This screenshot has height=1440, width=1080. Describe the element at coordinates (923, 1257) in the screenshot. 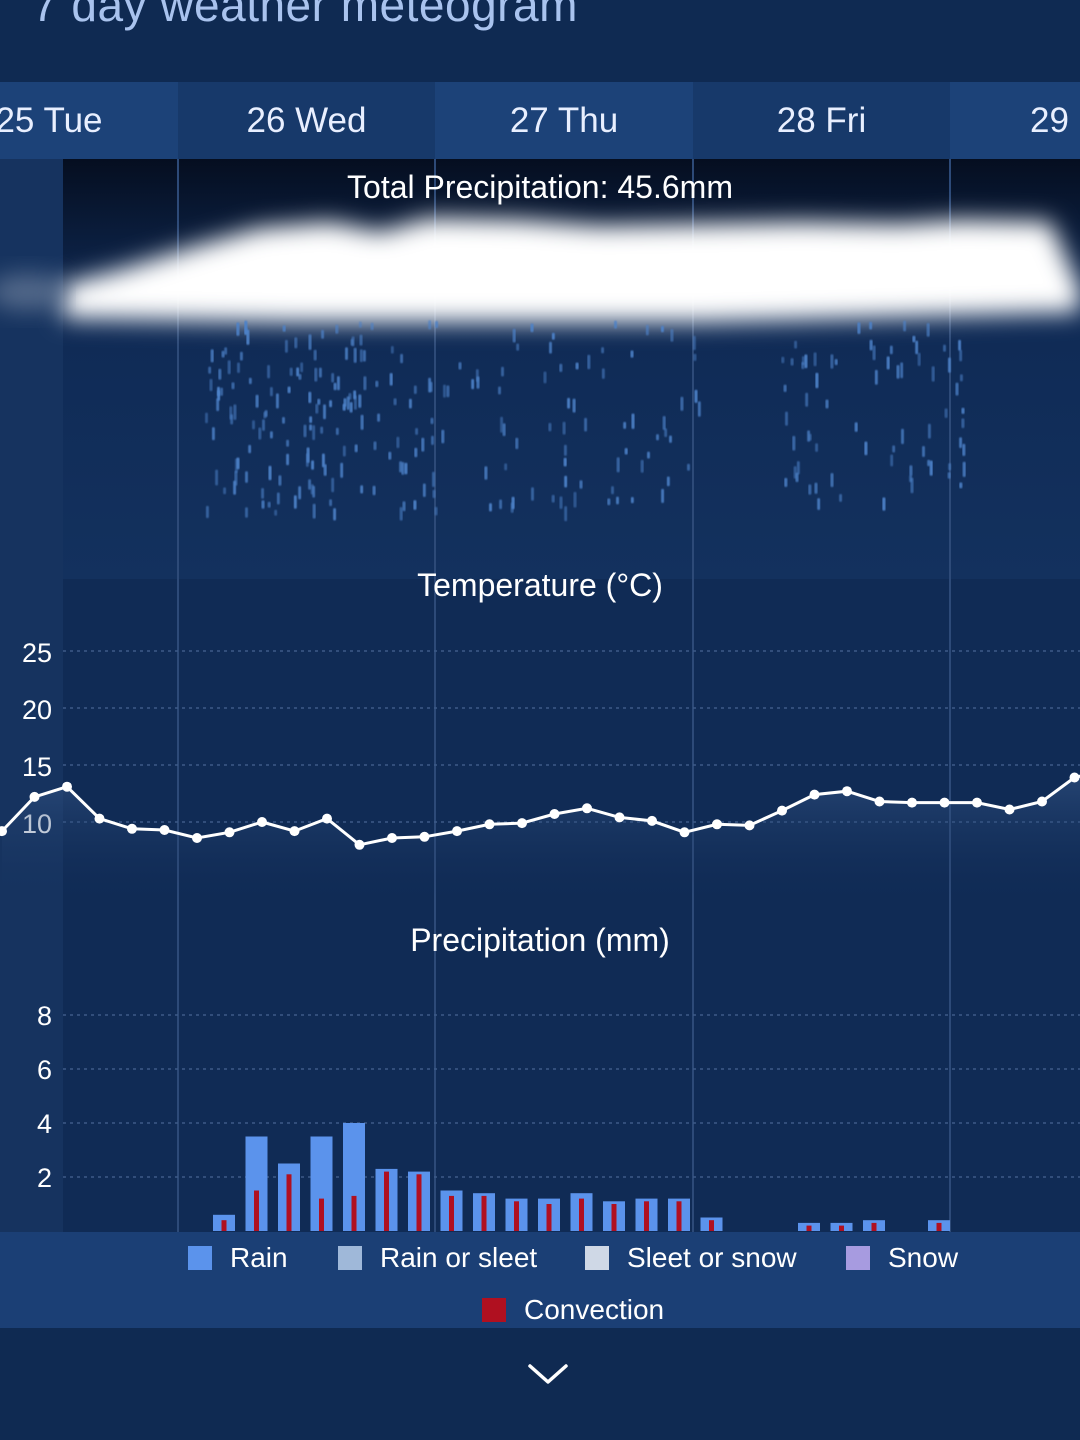

I see `legend-label: Snow` at that location.